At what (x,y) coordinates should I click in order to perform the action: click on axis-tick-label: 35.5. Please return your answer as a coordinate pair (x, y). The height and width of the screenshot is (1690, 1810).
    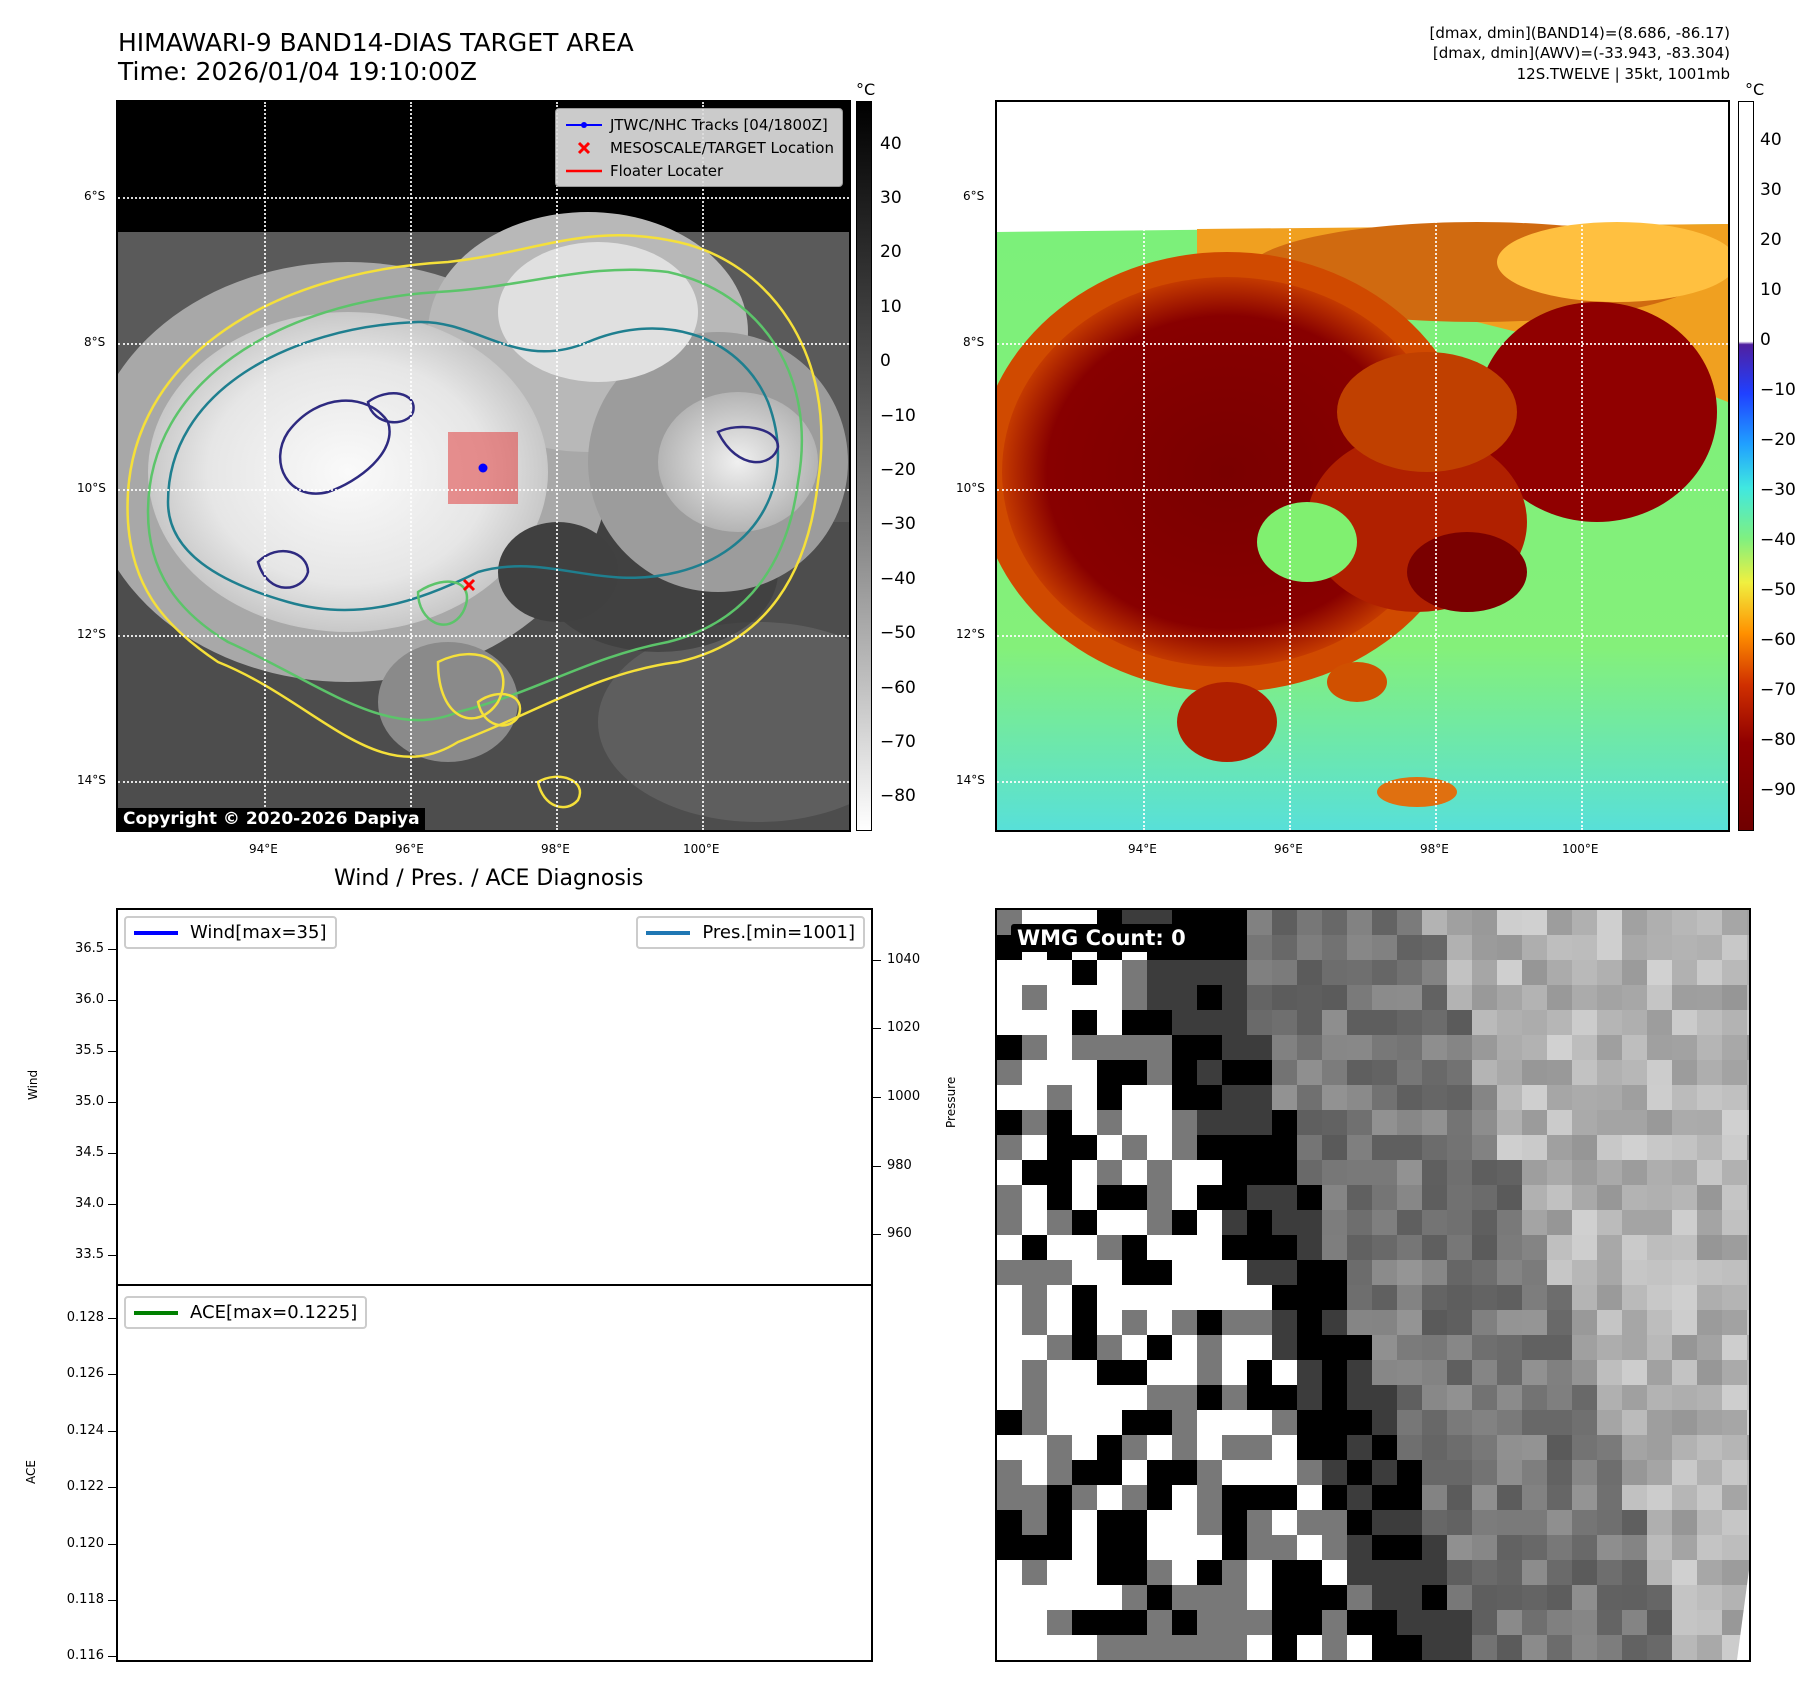
    Looking at the image, I should click on (89, 1051).